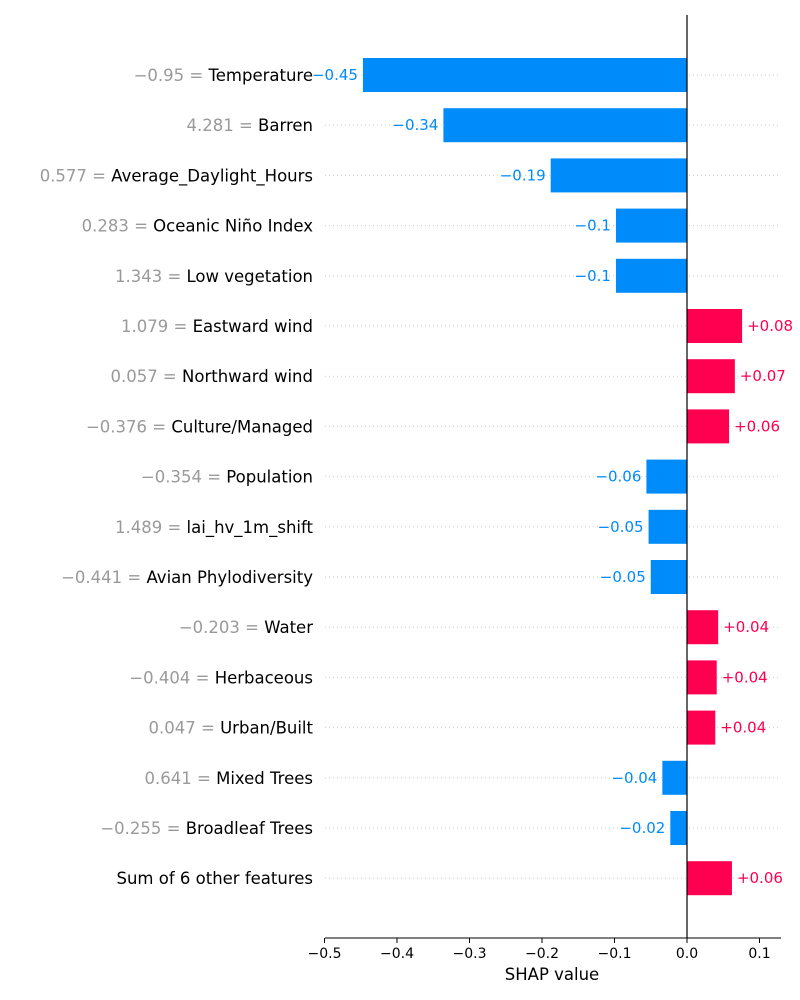 The image size is (800, 1000). What do you see at coordinates (128, 426) in the screenshot?
I see `feature-value: −0.376 =` at bounding box center [128, 426].